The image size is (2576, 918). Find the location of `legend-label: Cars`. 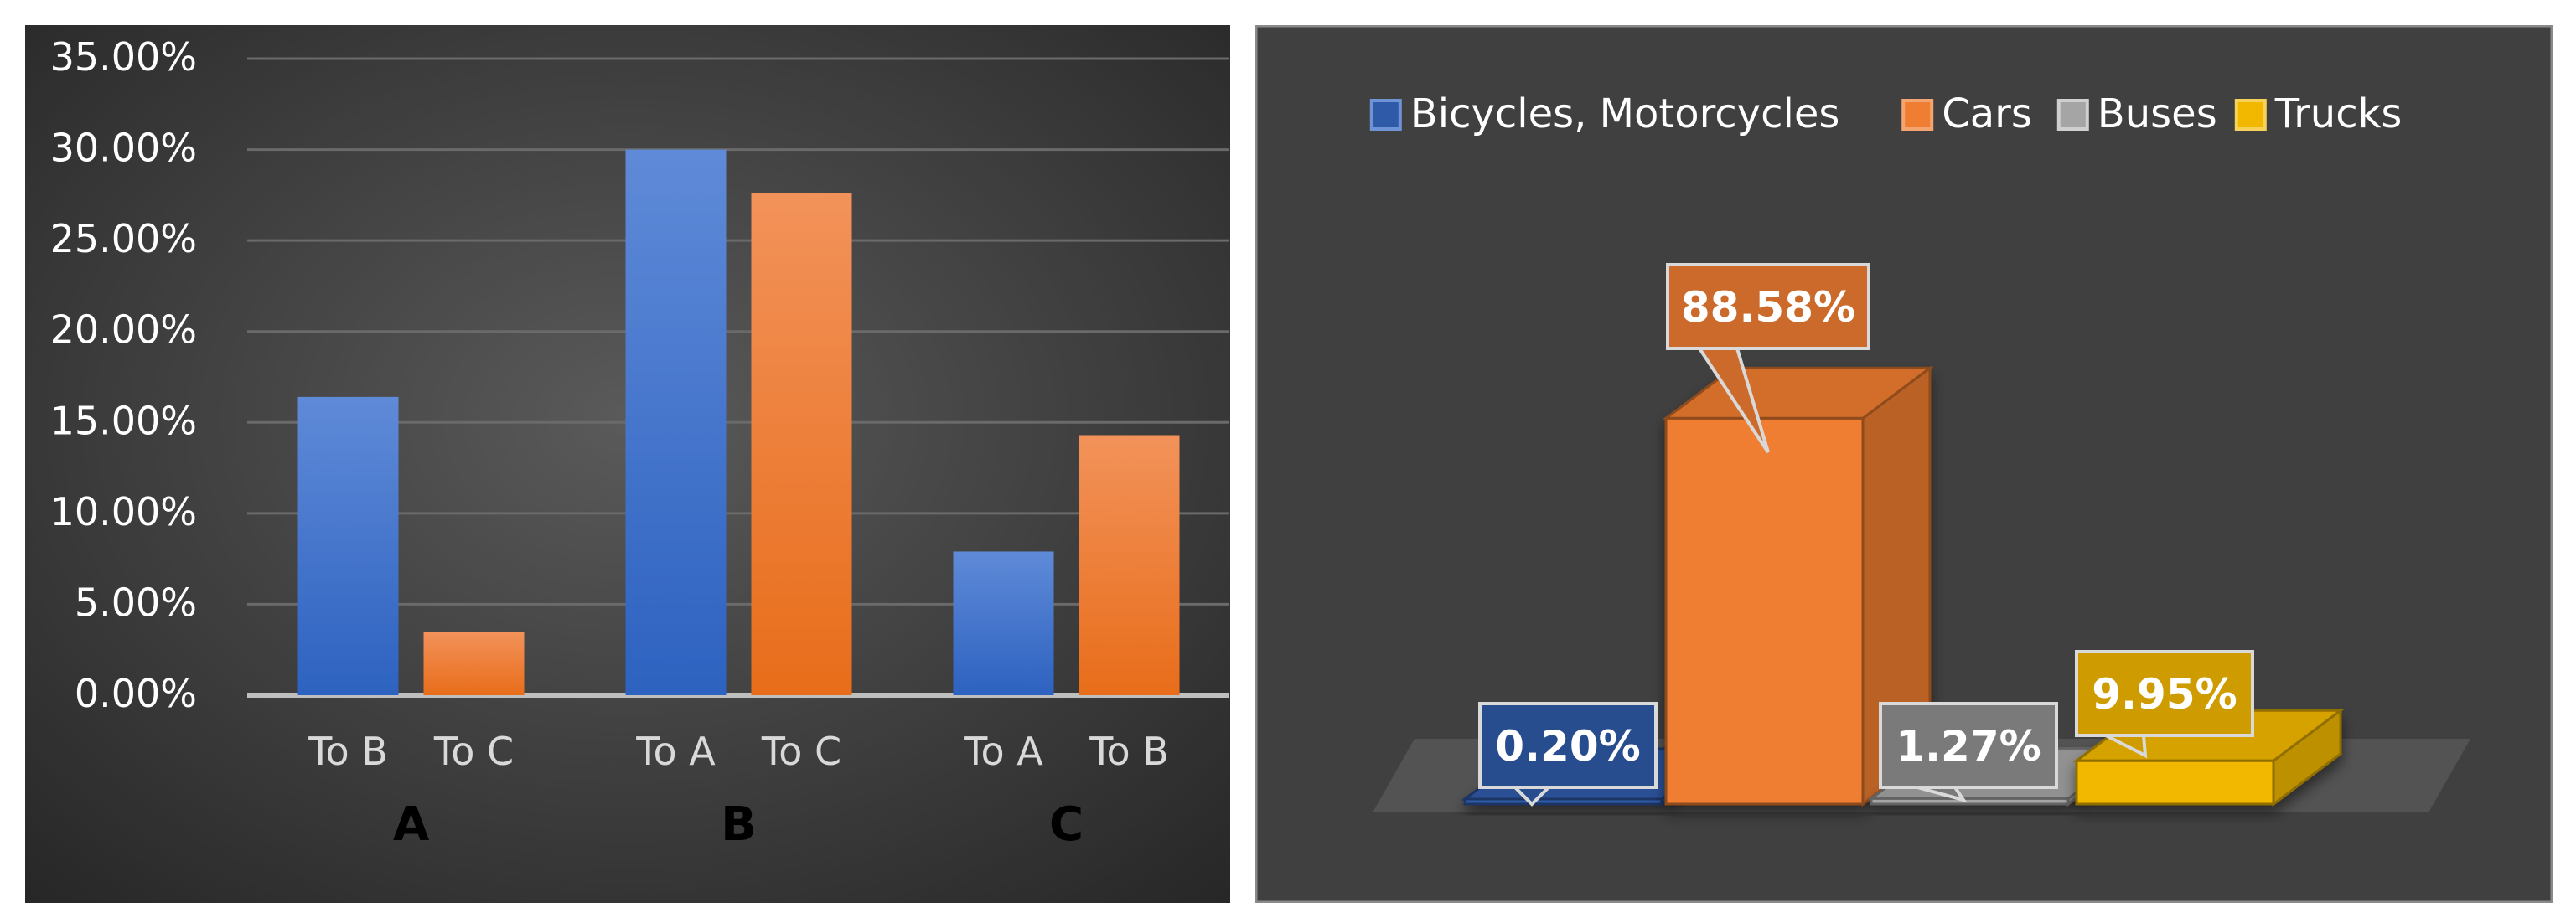

legend-label: Cars is located at coordinates (1987, 113).